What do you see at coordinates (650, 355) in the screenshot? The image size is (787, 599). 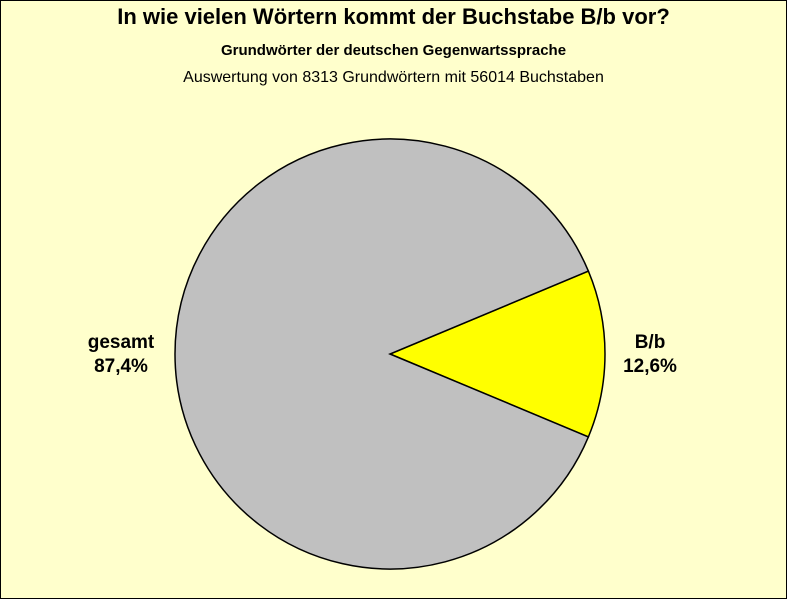 I see `slice-label-b: B/b 12,6%` at bounding box center [650, 355].